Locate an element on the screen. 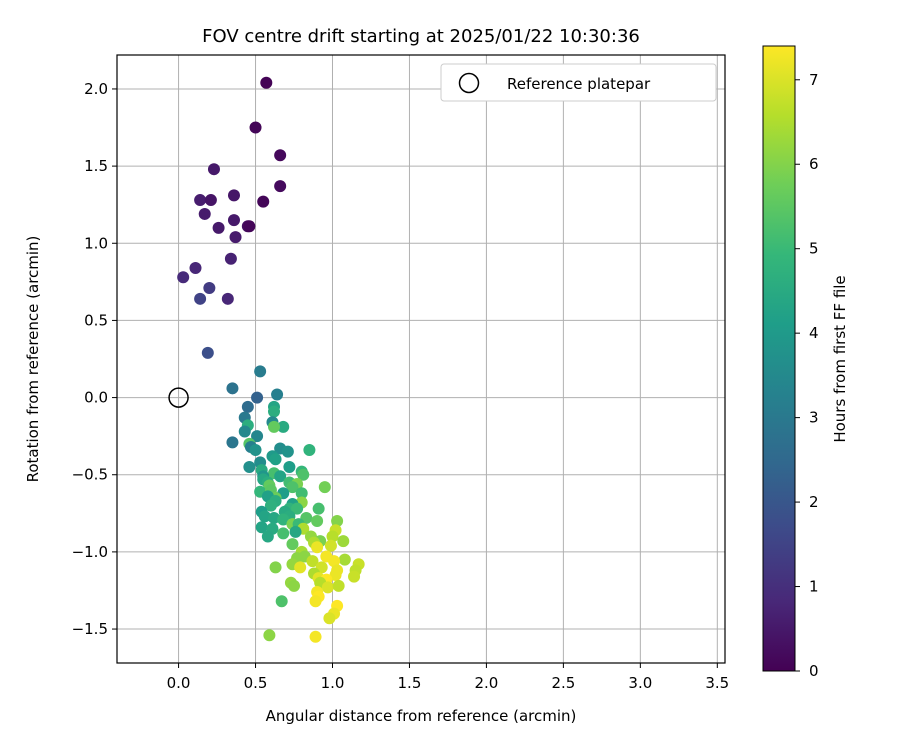  y-tick-label: 0.0 is located at coordinates (96, 398).